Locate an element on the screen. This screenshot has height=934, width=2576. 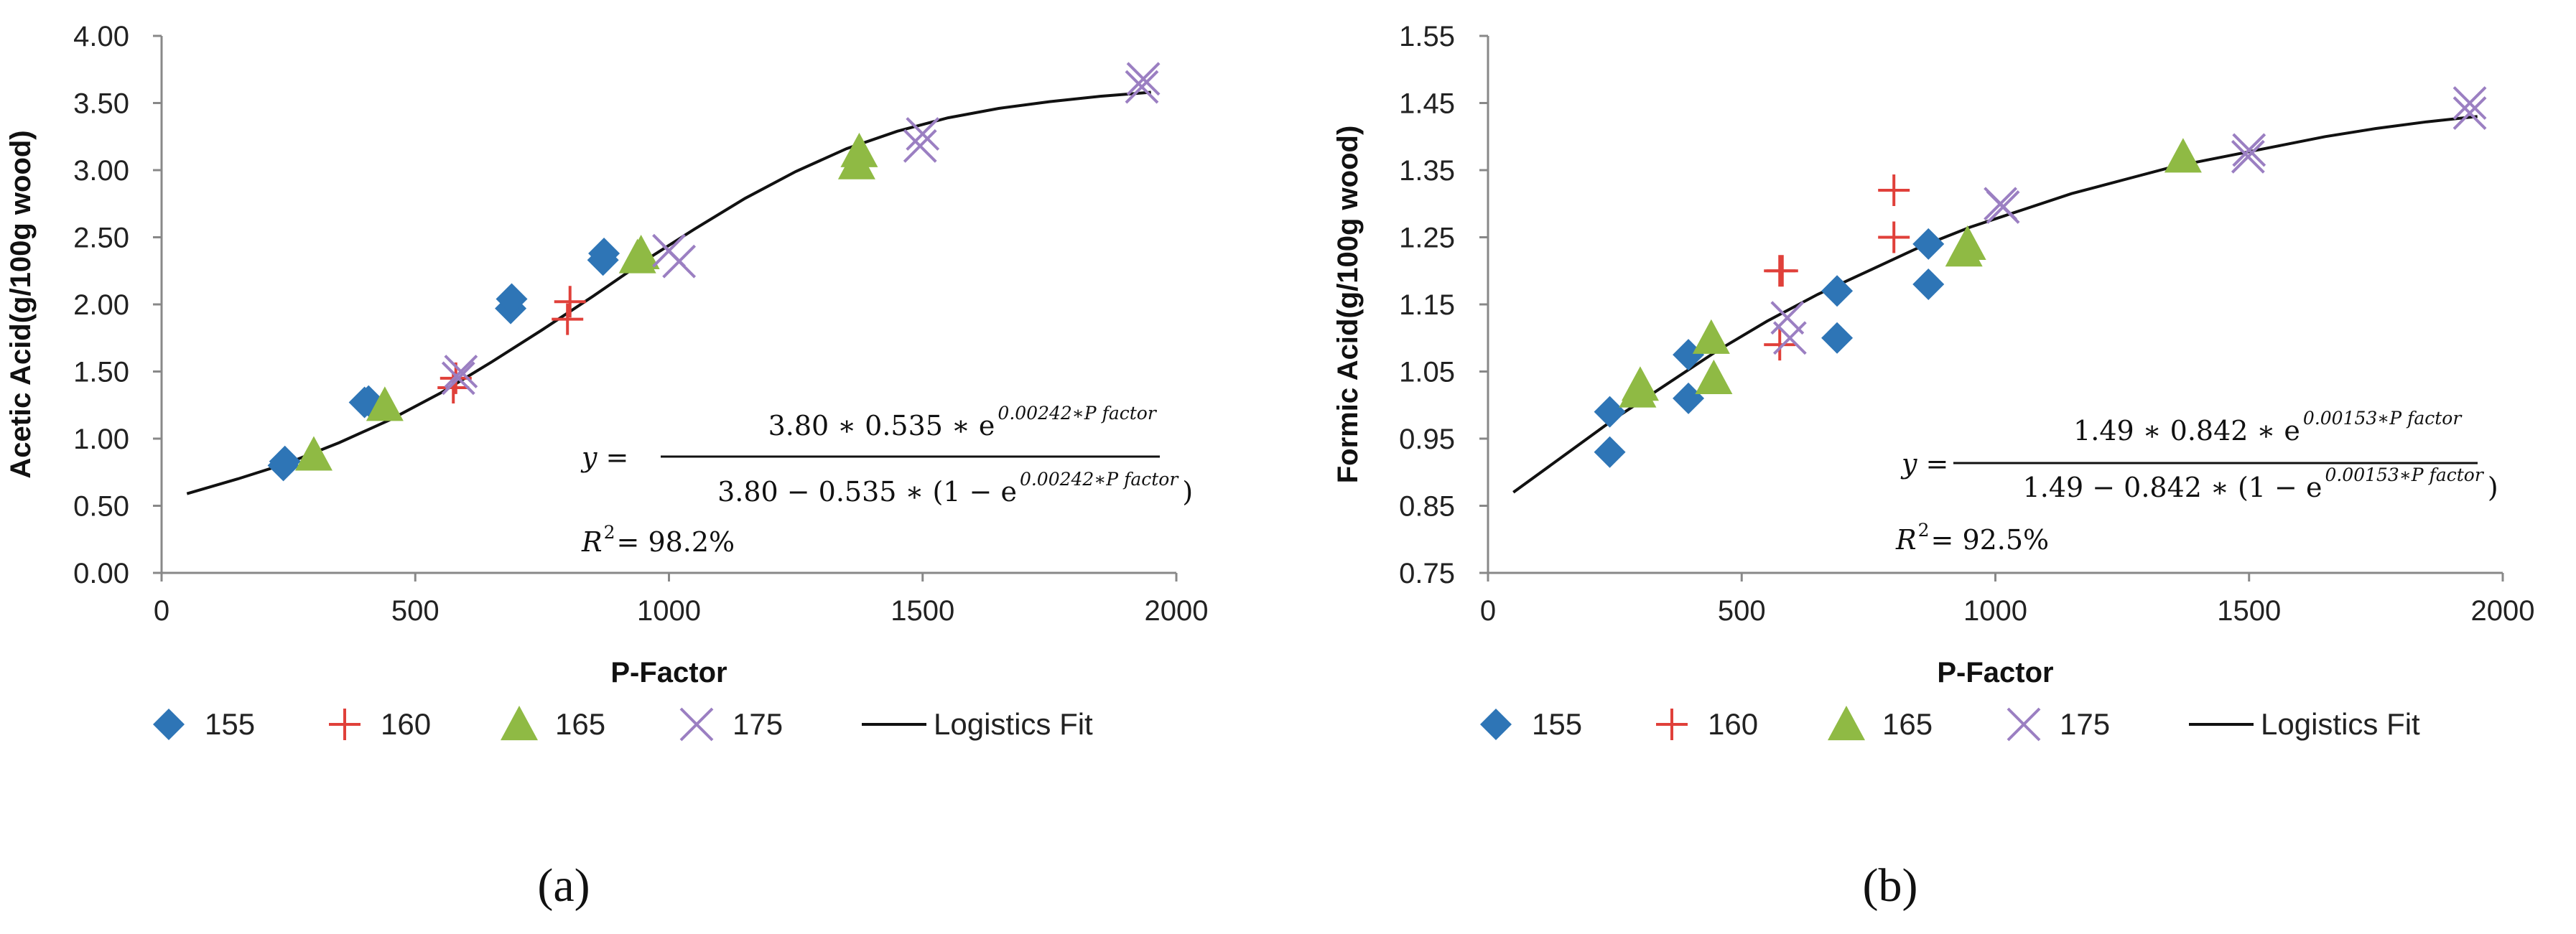
y-tick-label: 0.95 is located at coordinates (1427, 440).